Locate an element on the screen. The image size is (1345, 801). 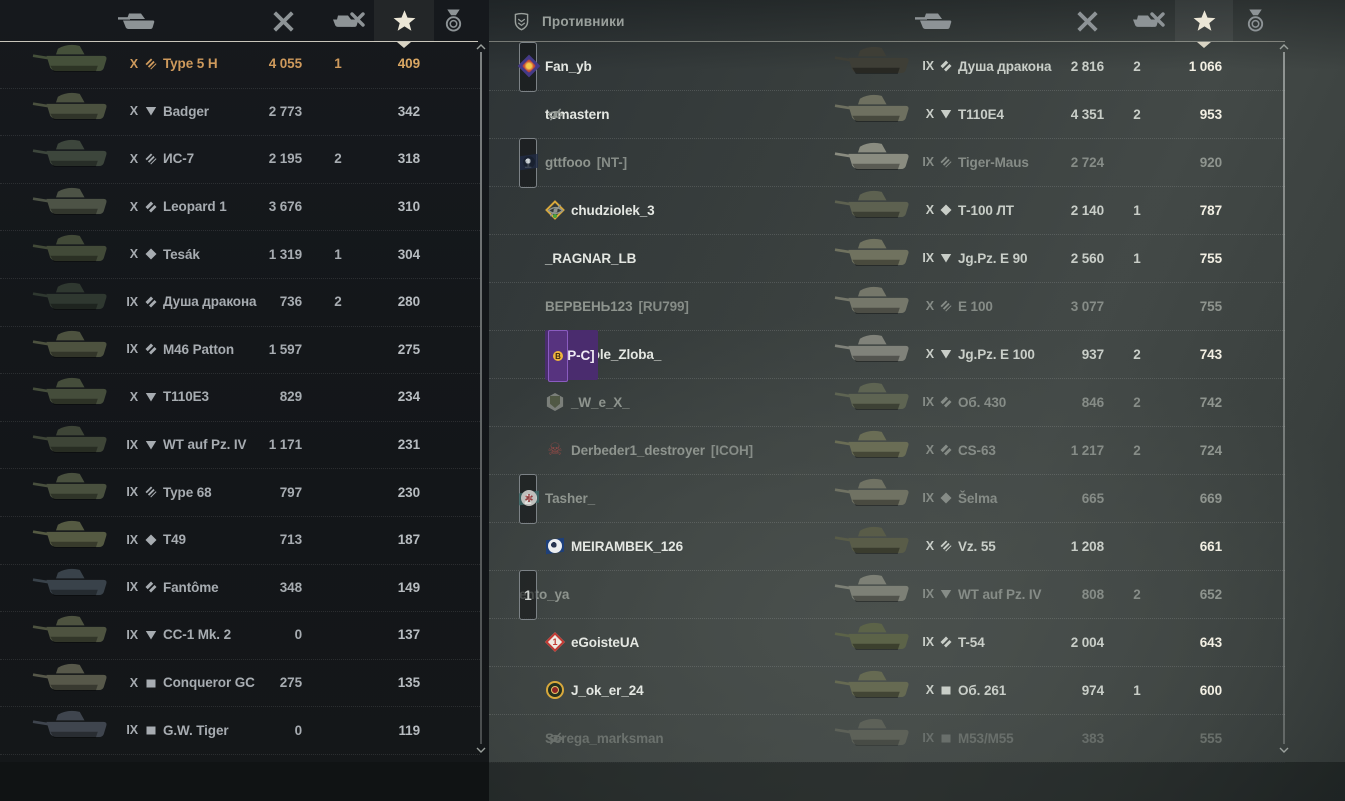
player-name: J_ok_er_24 is located at coordinates (607, 690).